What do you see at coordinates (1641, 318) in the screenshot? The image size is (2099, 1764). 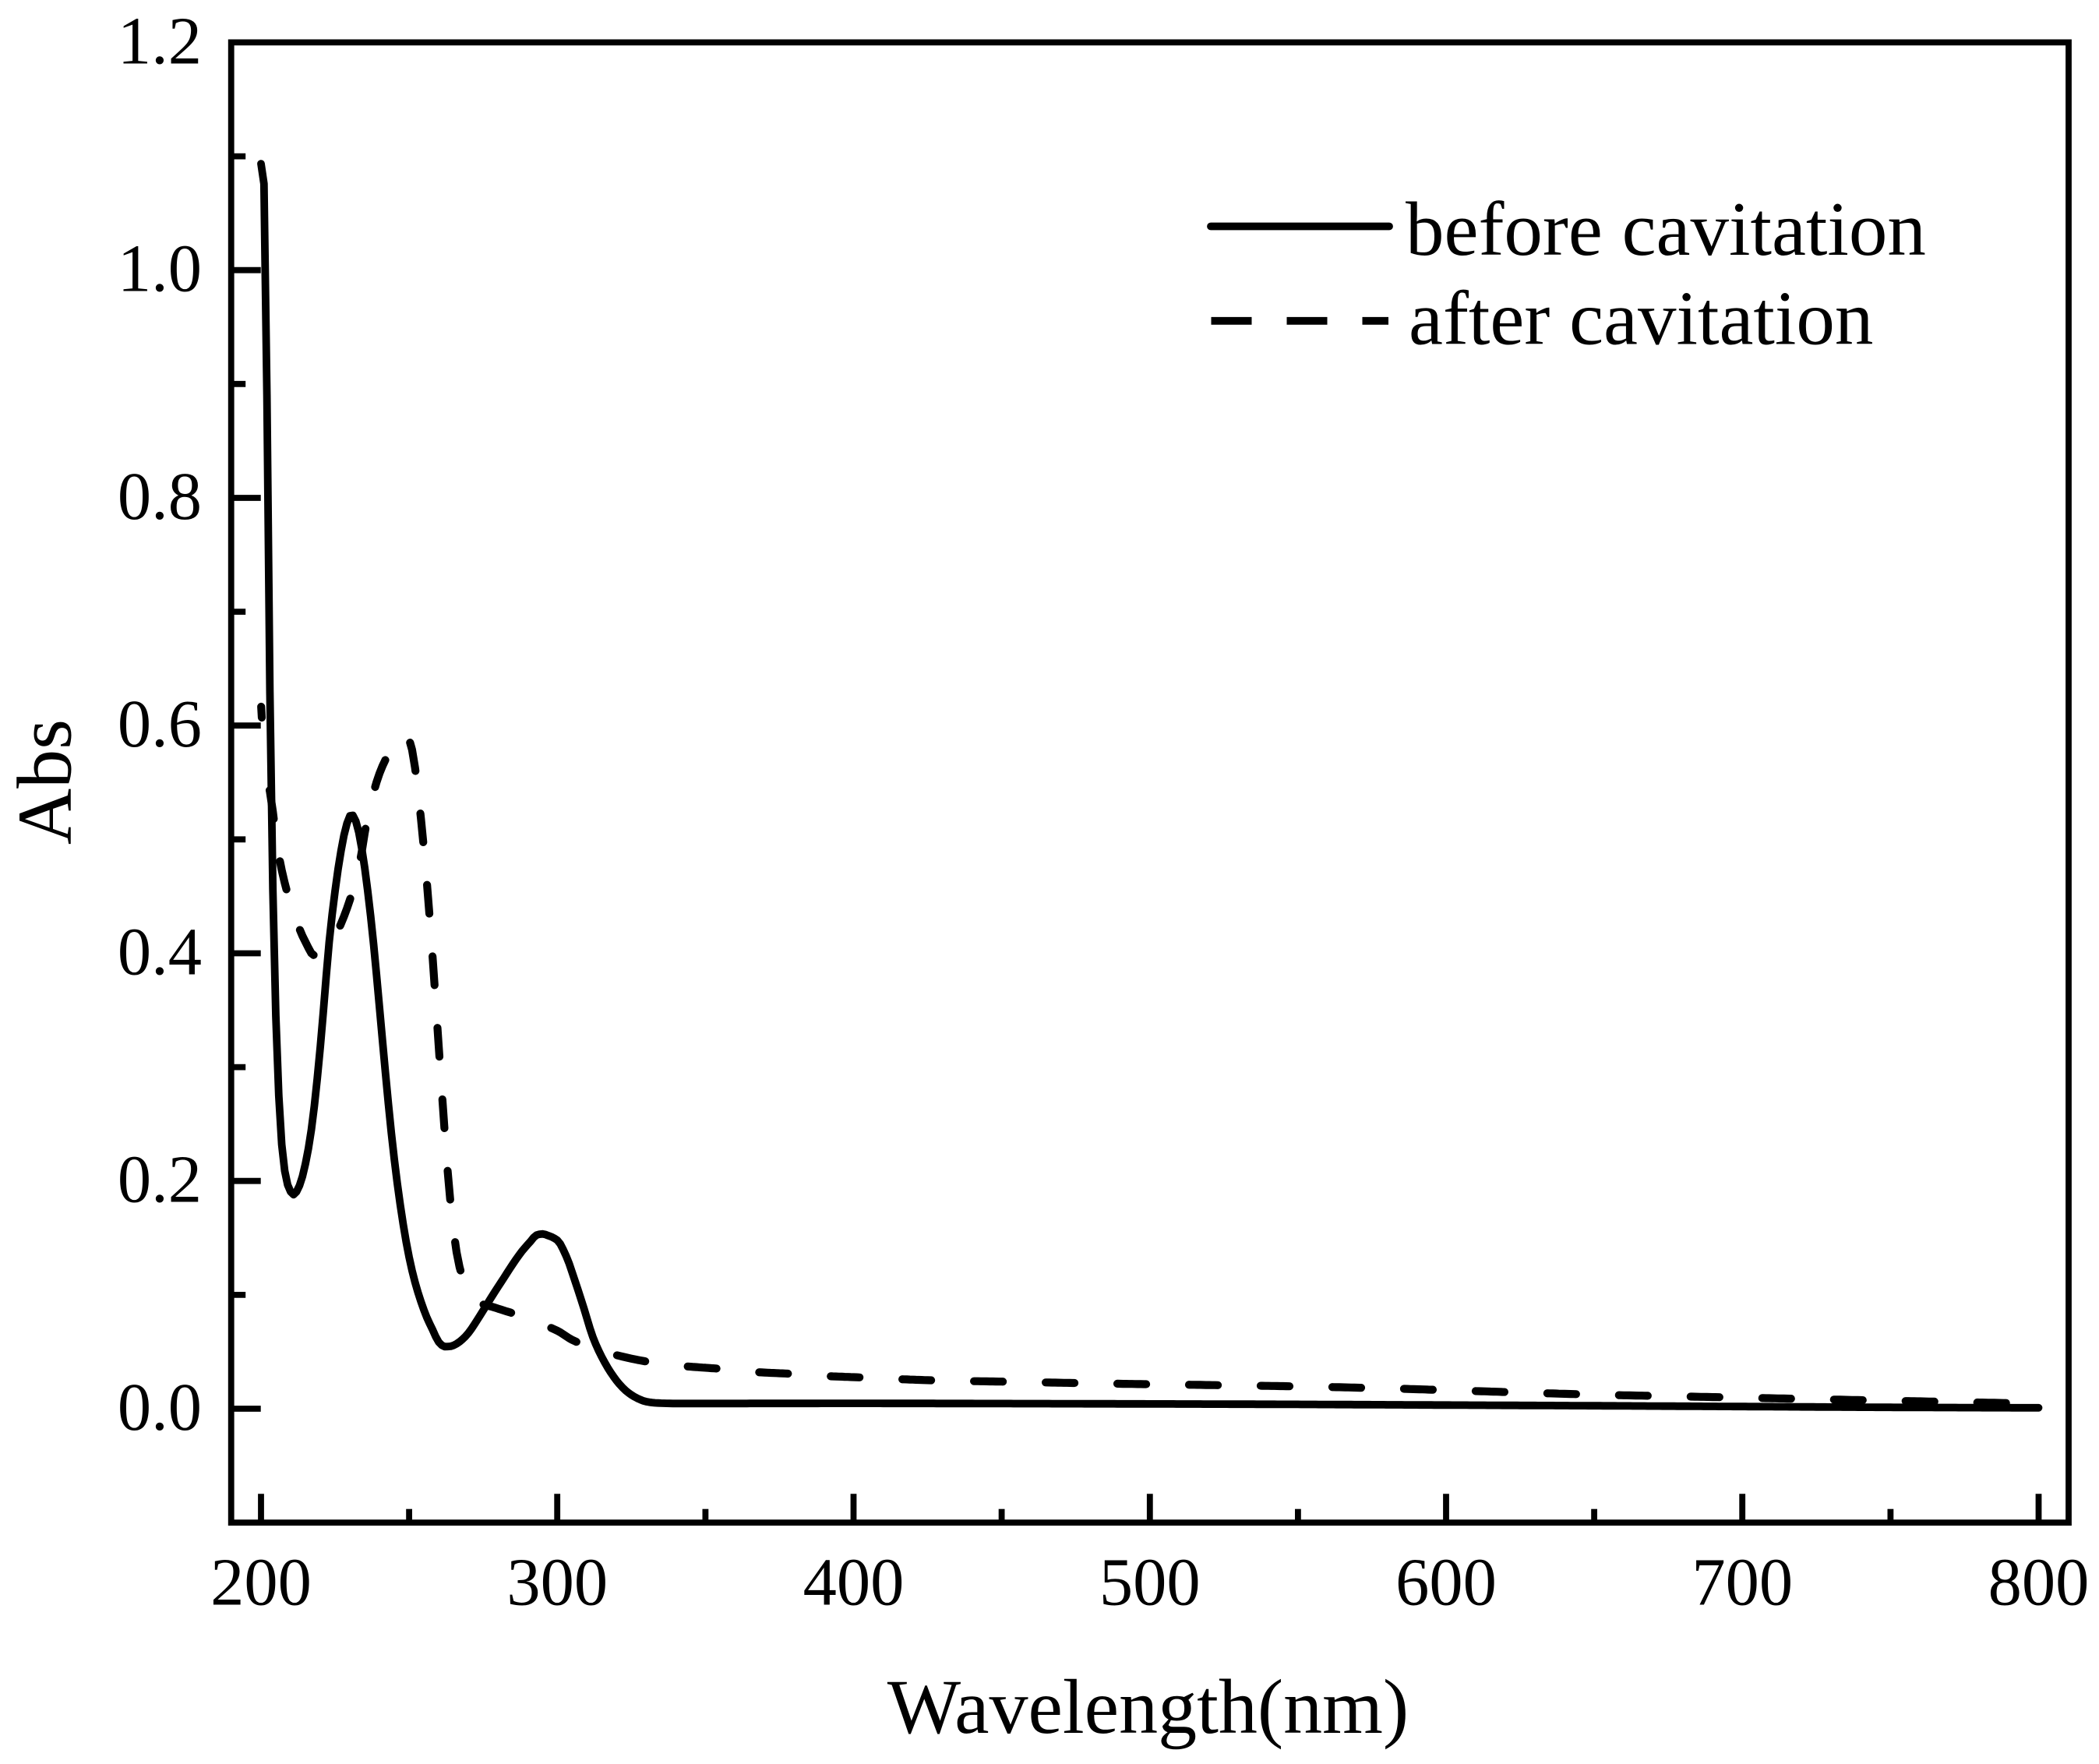 I see `svg-text: after cavitation` at bounding box center [1641, 318].